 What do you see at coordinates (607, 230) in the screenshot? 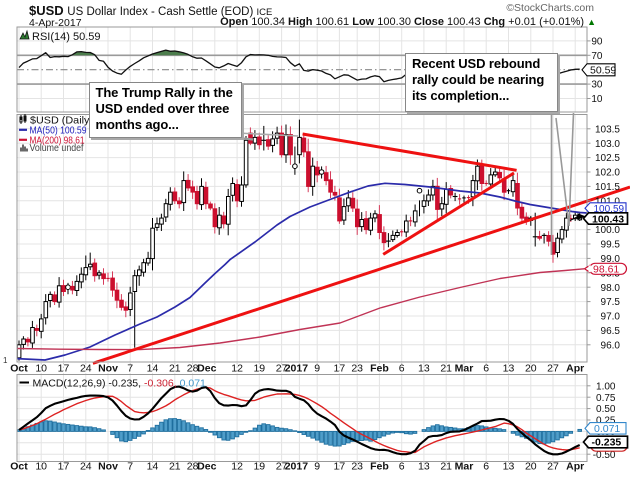
I see `svg-text: 100.0` at bounding box center [607, 230].